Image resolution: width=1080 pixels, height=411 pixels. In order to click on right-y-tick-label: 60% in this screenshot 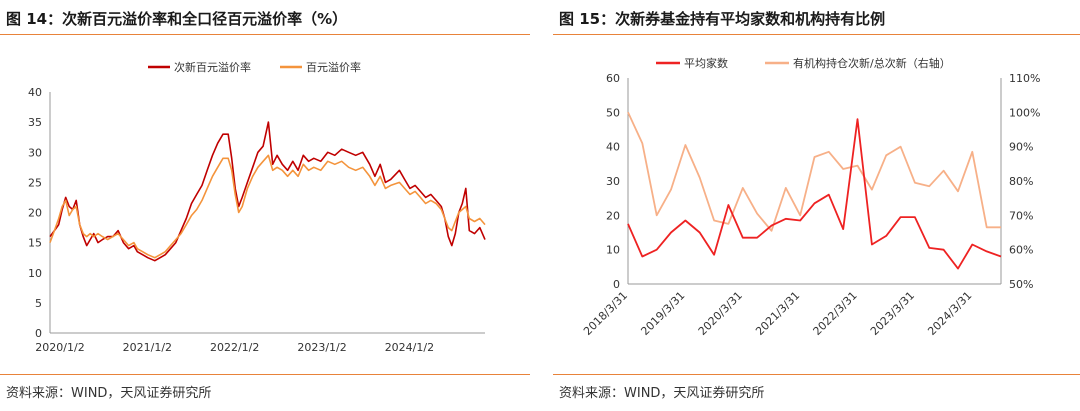, I will do `click(1021, 250)`.